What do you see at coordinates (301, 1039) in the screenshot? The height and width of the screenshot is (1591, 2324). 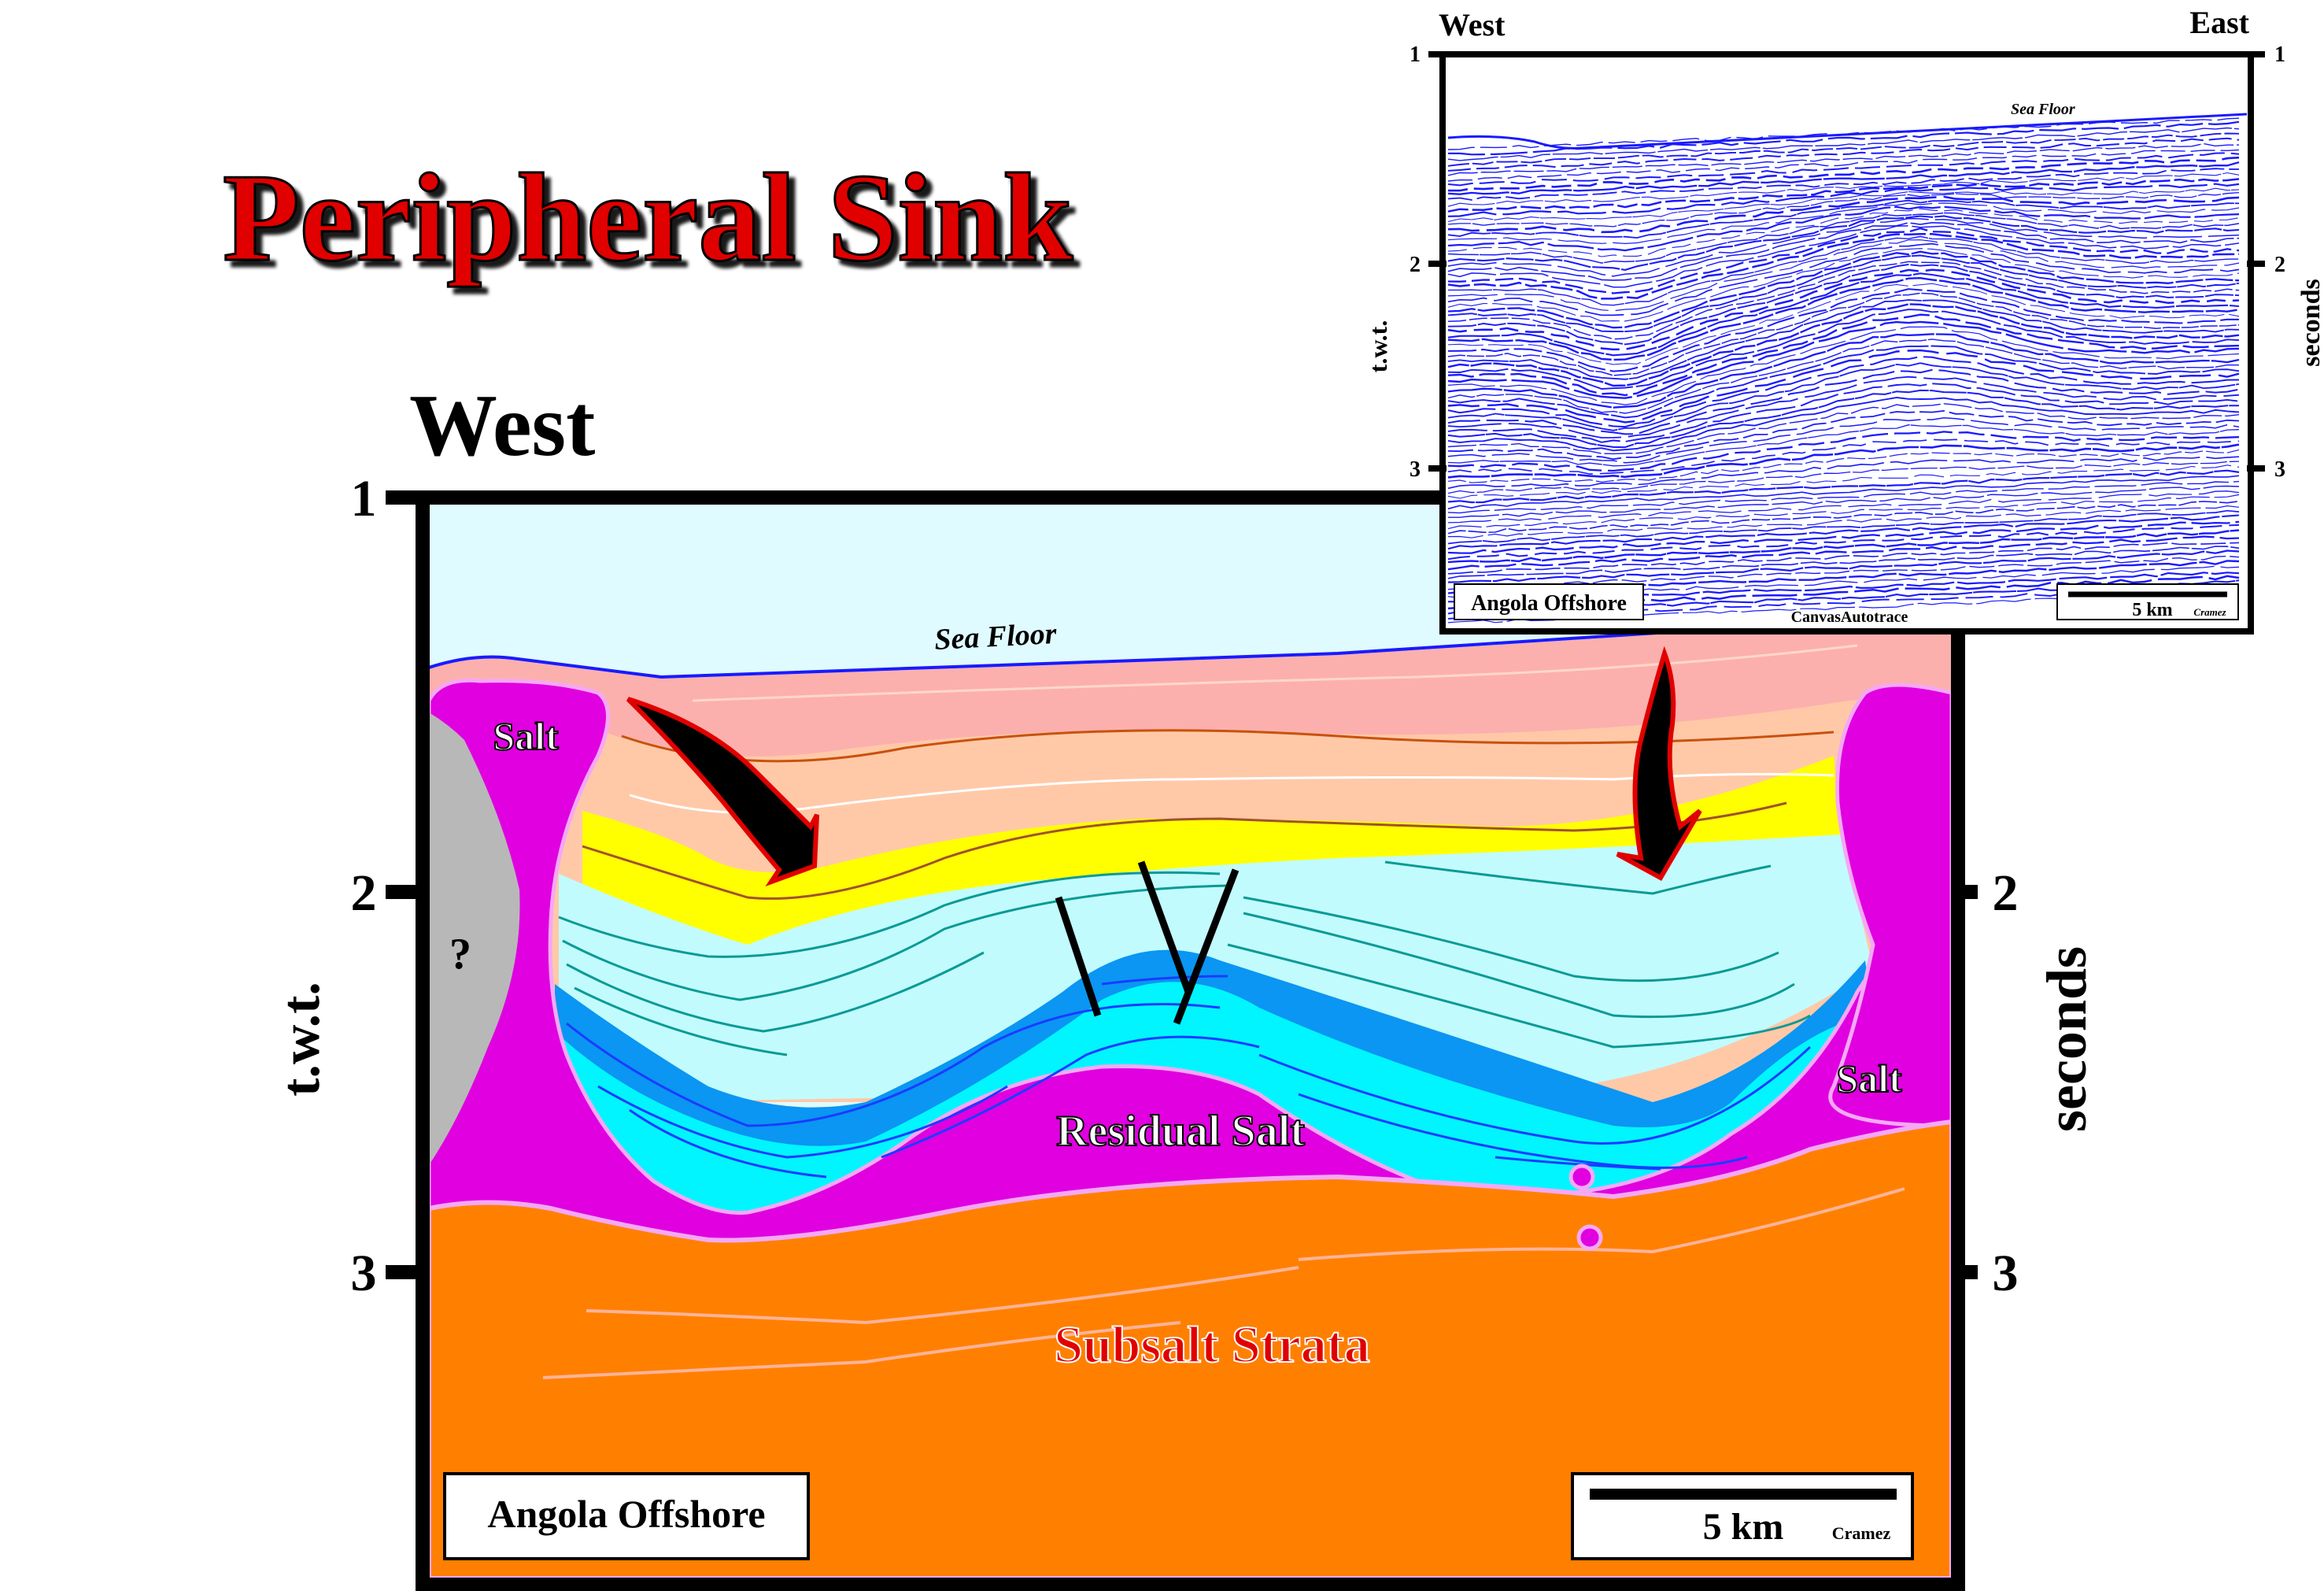 I see `main-axis-left-label: t.w.t.` at bounding box center [301, 1039].